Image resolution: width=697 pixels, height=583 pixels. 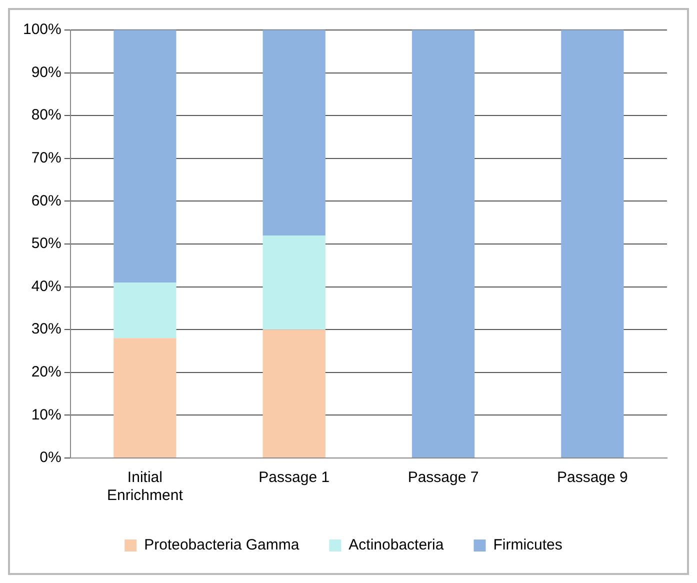 I want to click on x-tick-label: Initial Enrichment, so click(x=145, y=486).